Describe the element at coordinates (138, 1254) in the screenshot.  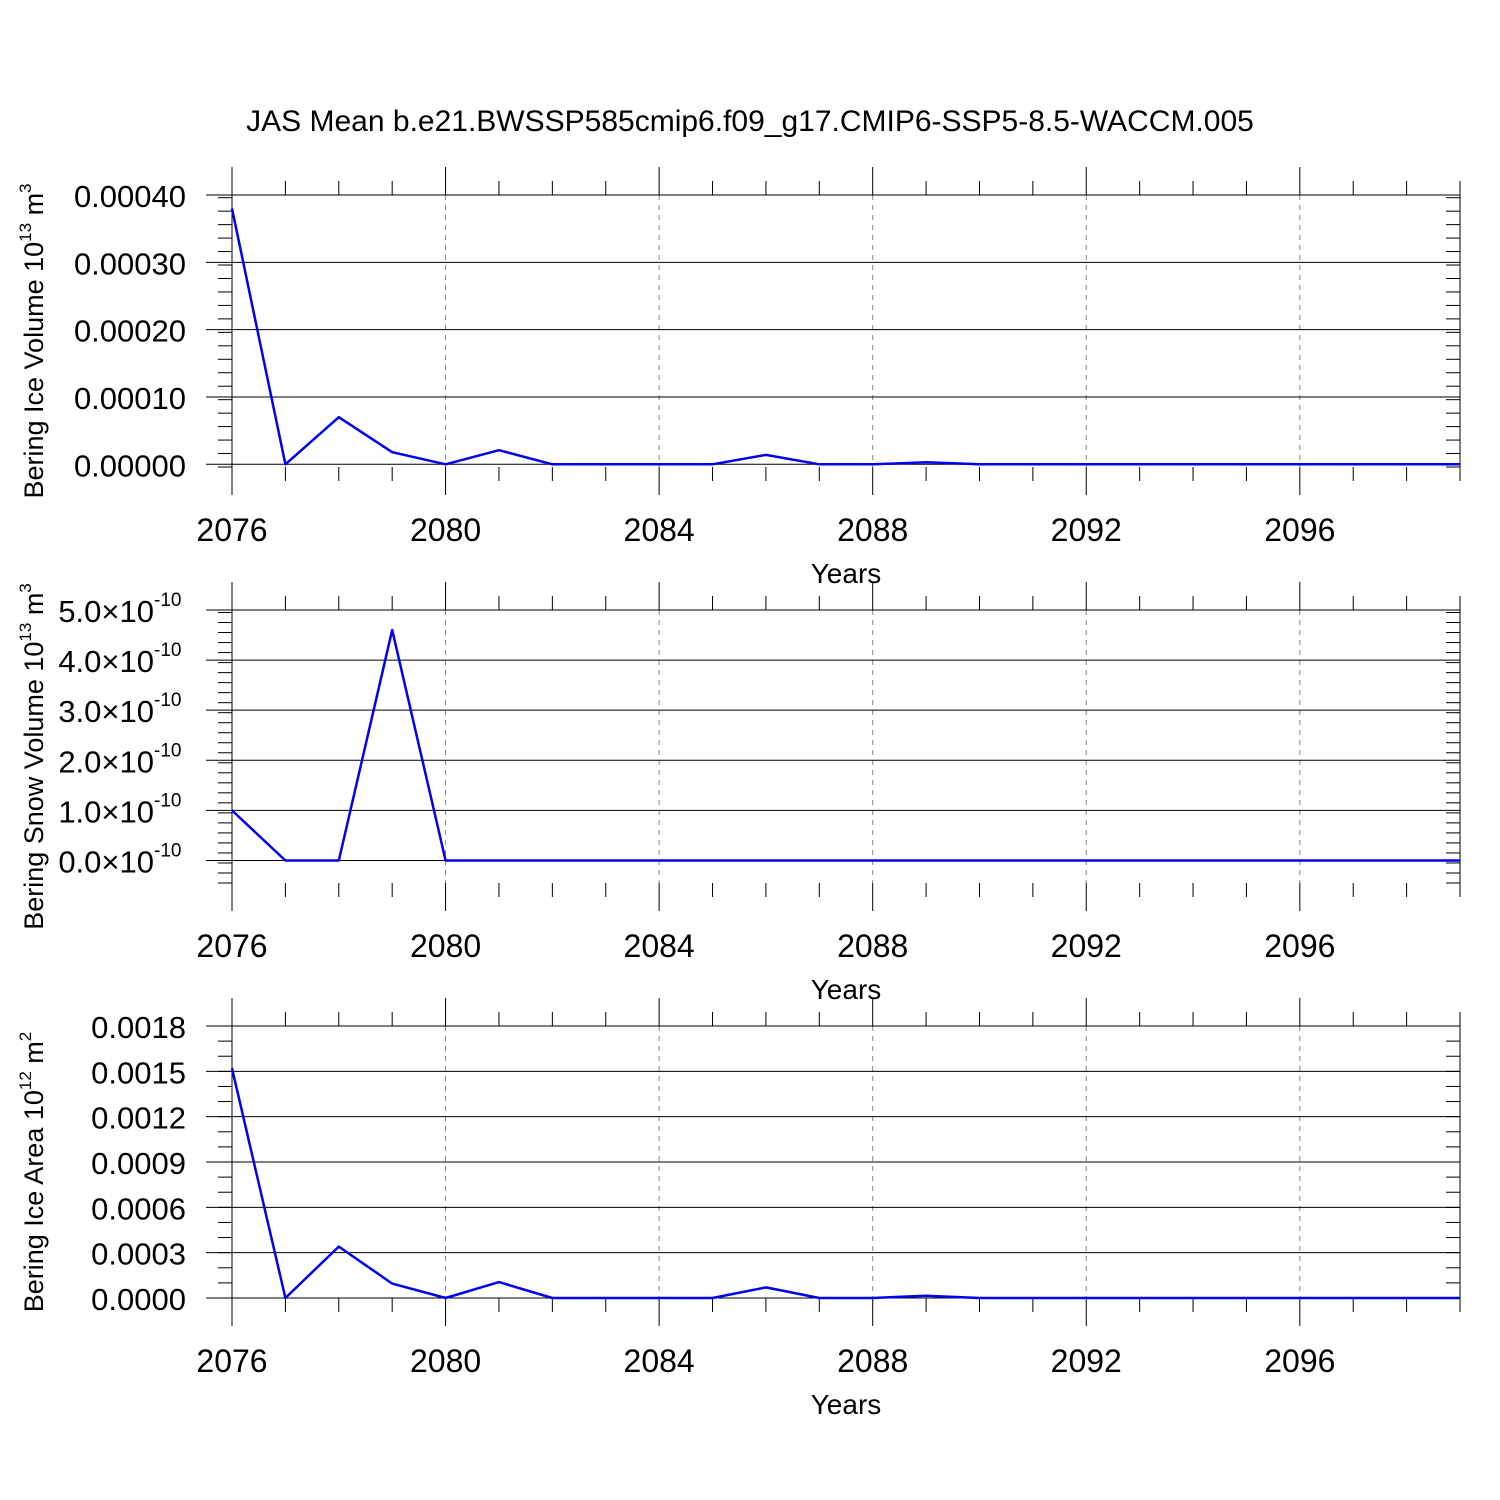
I see `y-tick-label: 0.0003` at that location.